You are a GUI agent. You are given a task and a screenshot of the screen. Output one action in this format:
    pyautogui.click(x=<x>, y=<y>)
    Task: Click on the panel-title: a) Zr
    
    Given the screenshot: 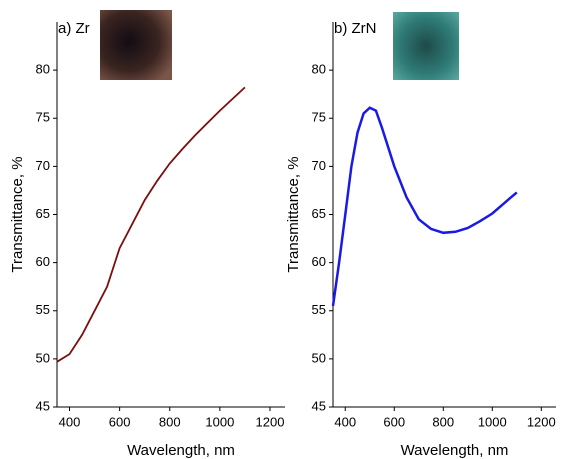 What is the action you would take?
    pyautogui.click(x=74, y=28)
    